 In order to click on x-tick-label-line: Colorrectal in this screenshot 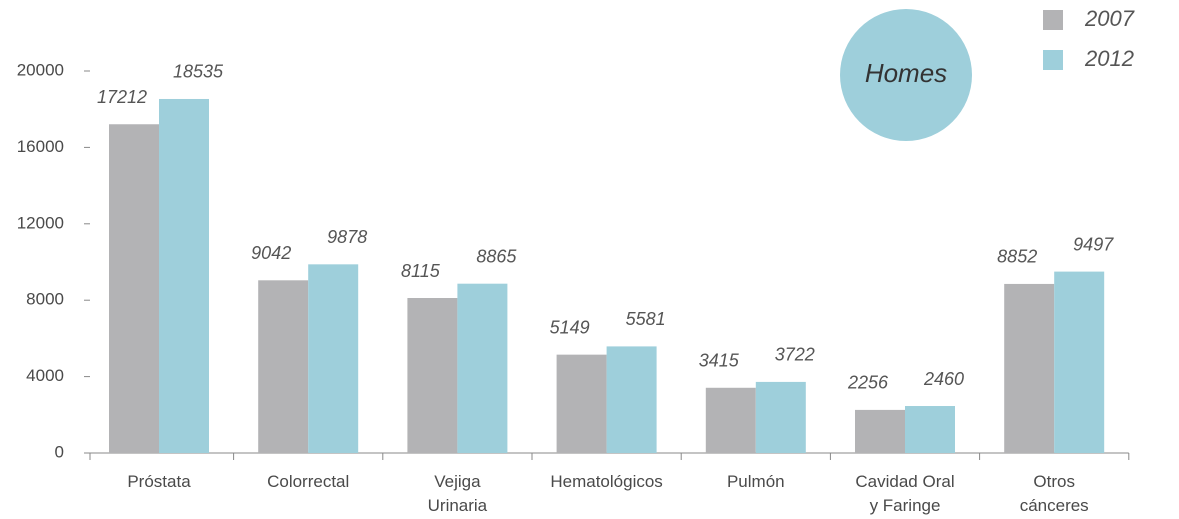, I will do `click(308, 481)`.